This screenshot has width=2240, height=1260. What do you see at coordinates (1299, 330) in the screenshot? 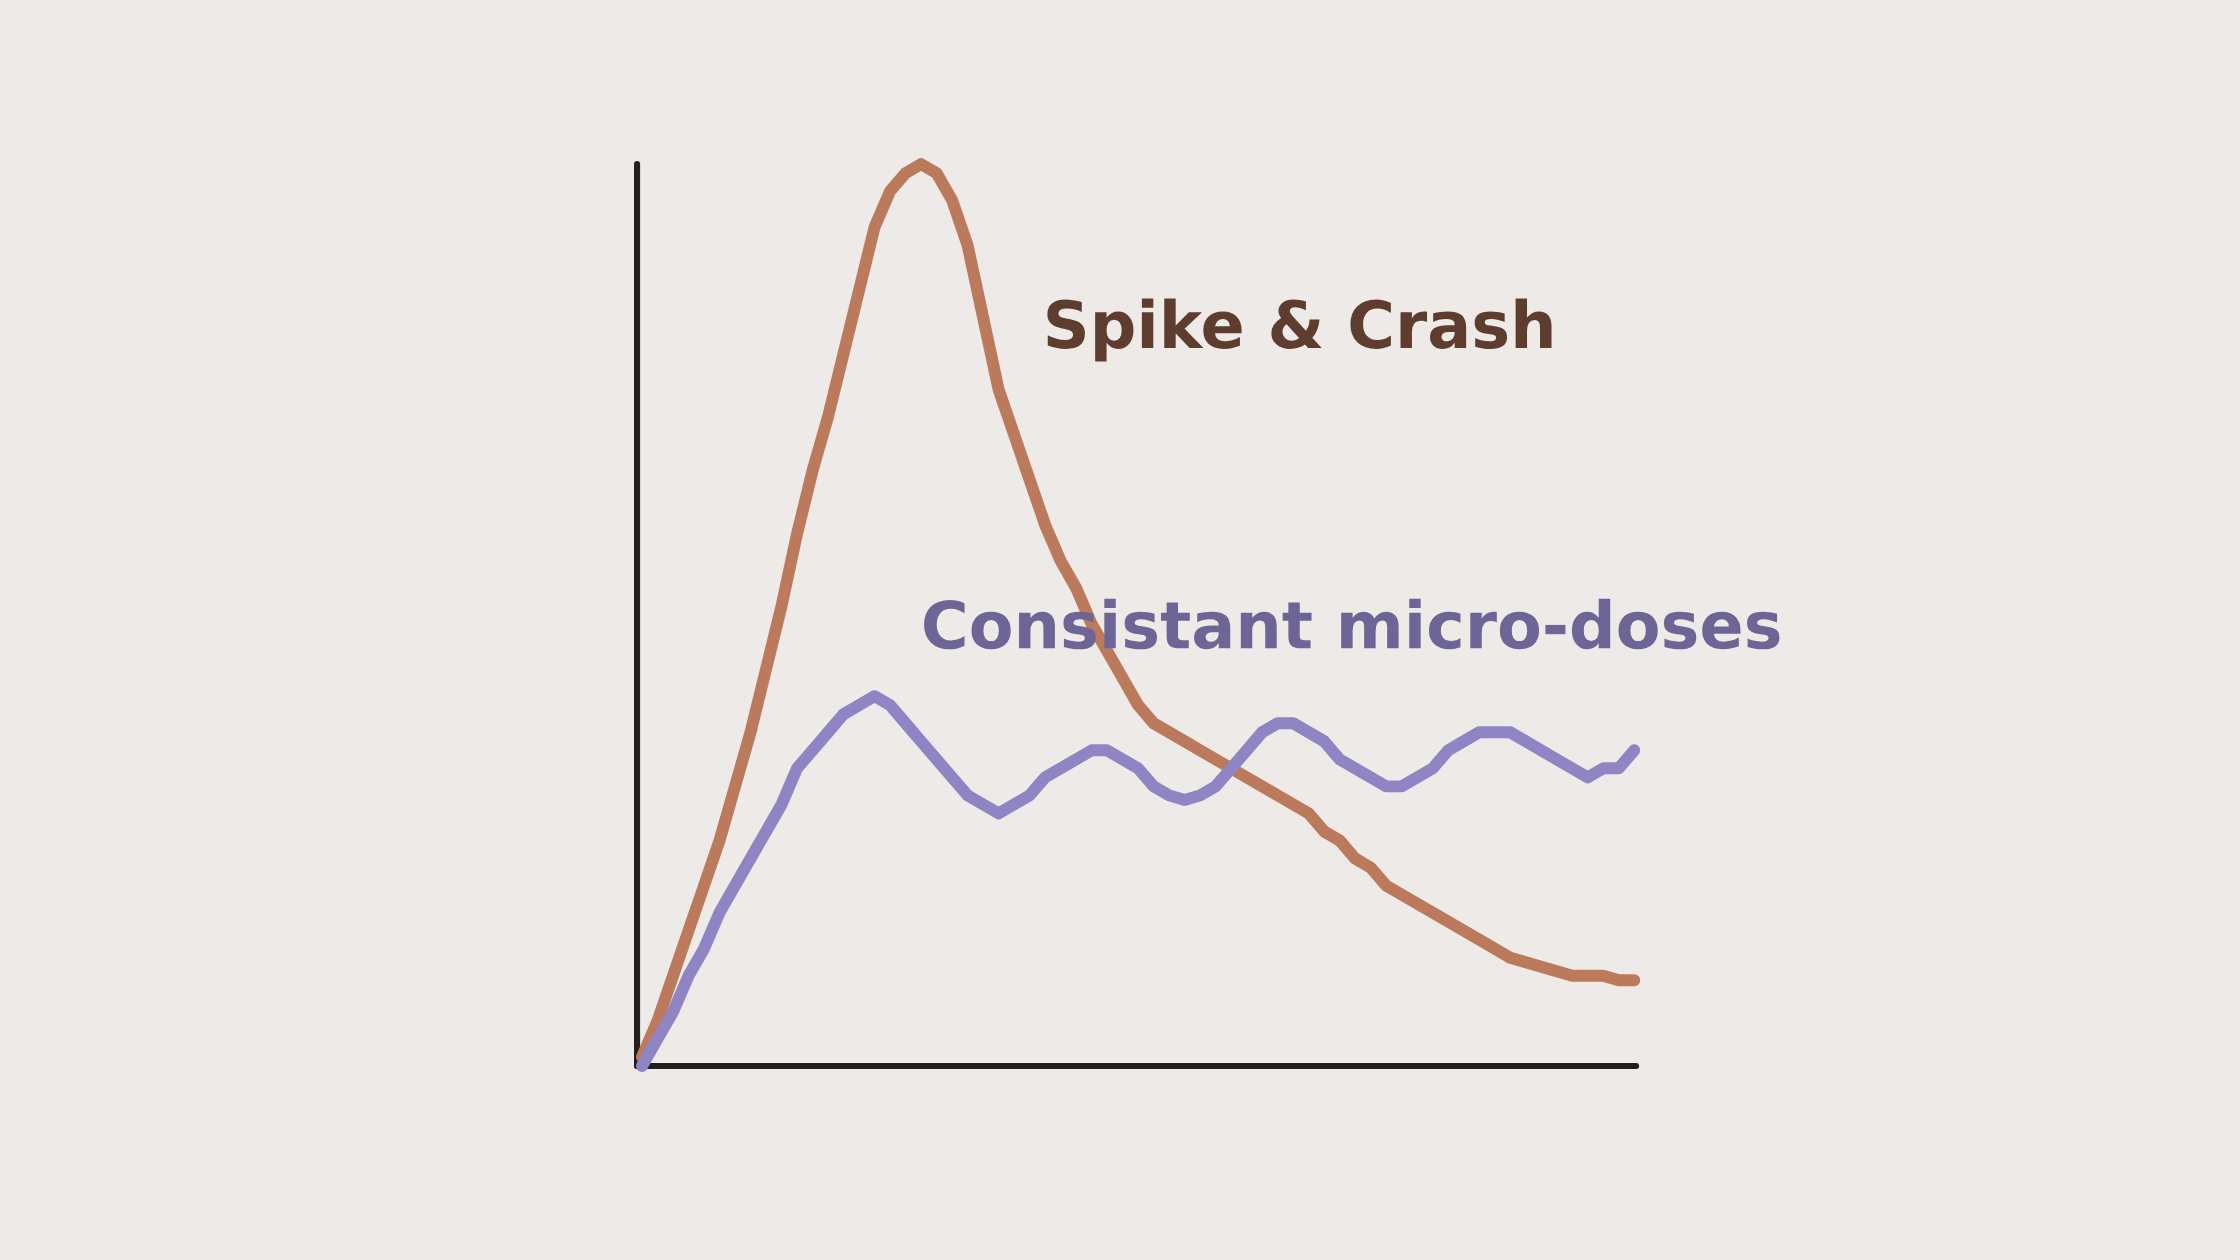
I see `series-label: Spike & Crash` at bounding box center [1299, 330].